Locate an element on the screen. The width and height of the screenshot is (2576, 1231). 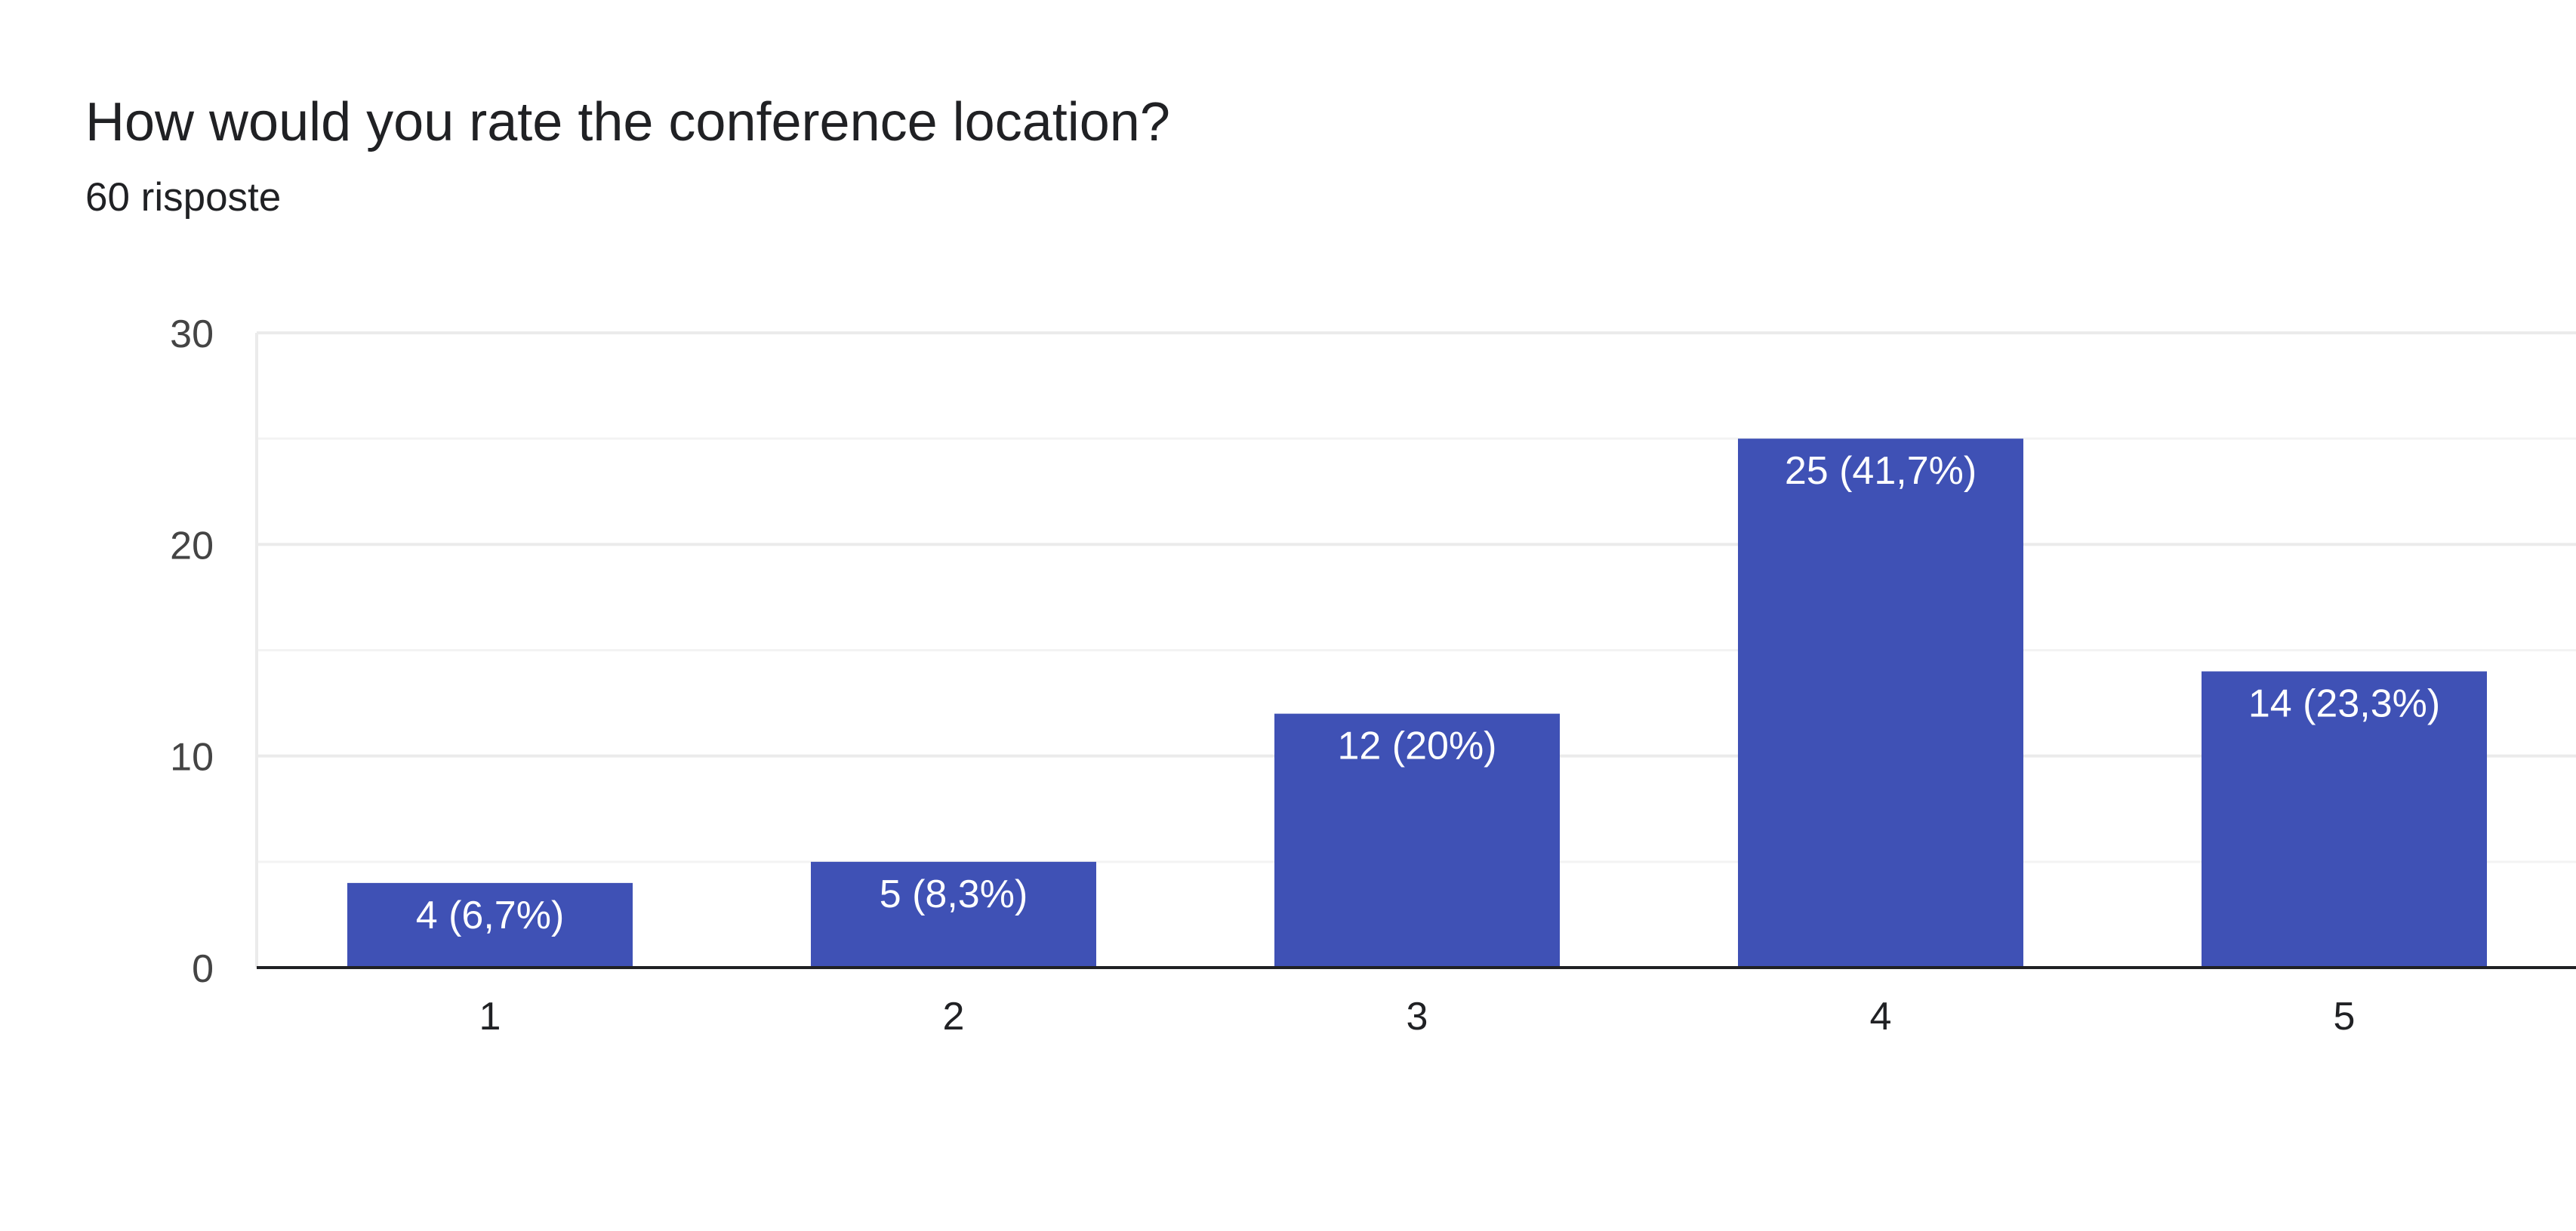
x-tick-label: 1 is located at coordinates (490, 1017).